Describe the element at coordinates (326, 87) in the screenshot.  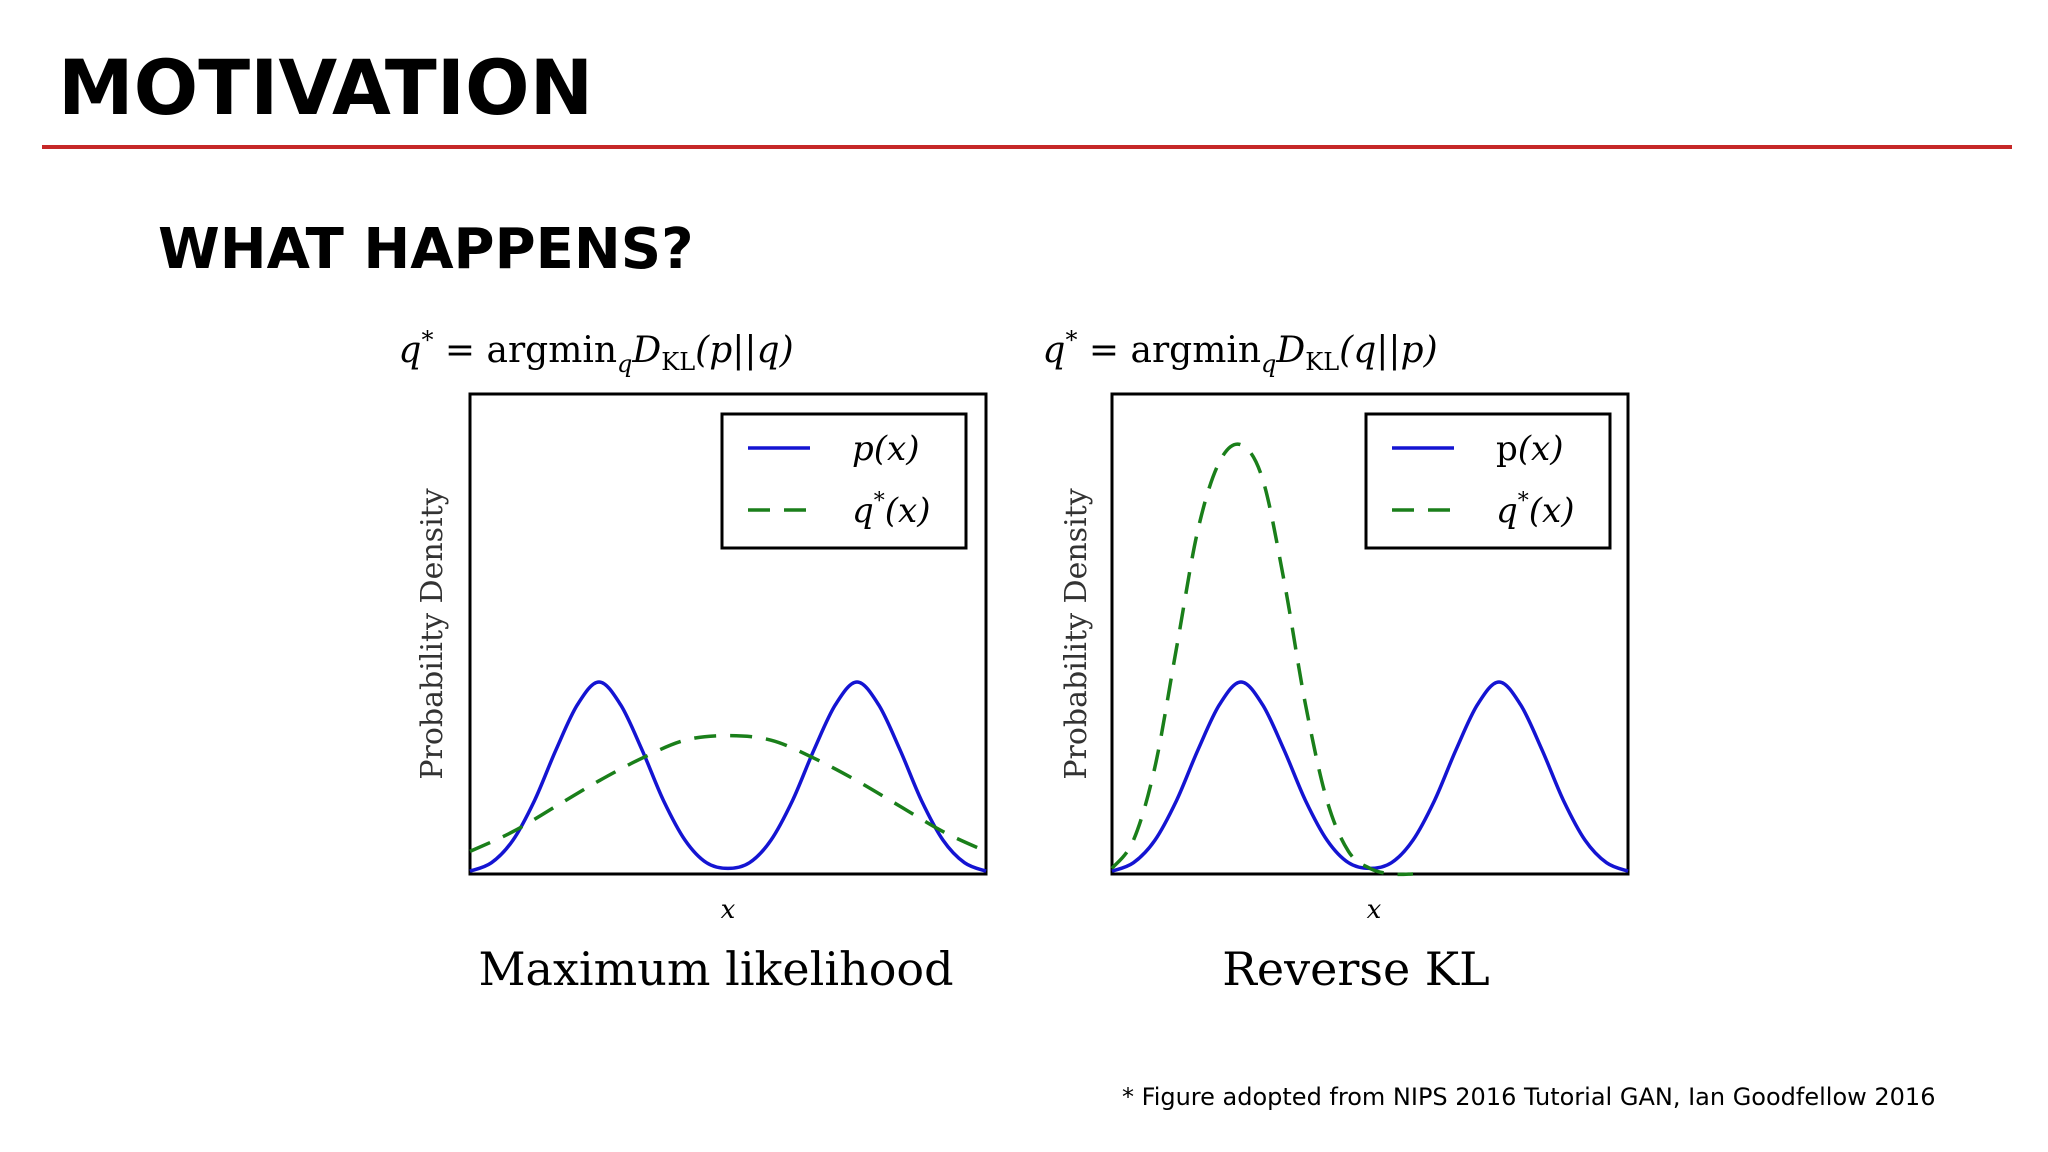
I see `slide-title: MOTIVATION` at that location.